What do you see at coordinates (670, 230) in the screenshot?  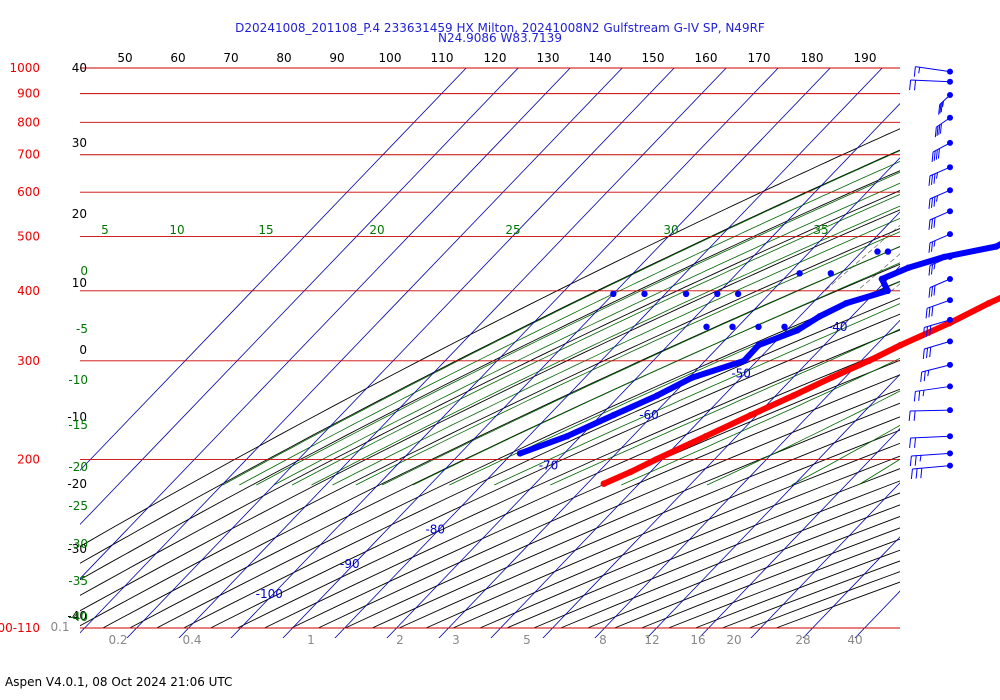 I see `moist-adiabat-top-label: 30` at bounding box center [670, 230].